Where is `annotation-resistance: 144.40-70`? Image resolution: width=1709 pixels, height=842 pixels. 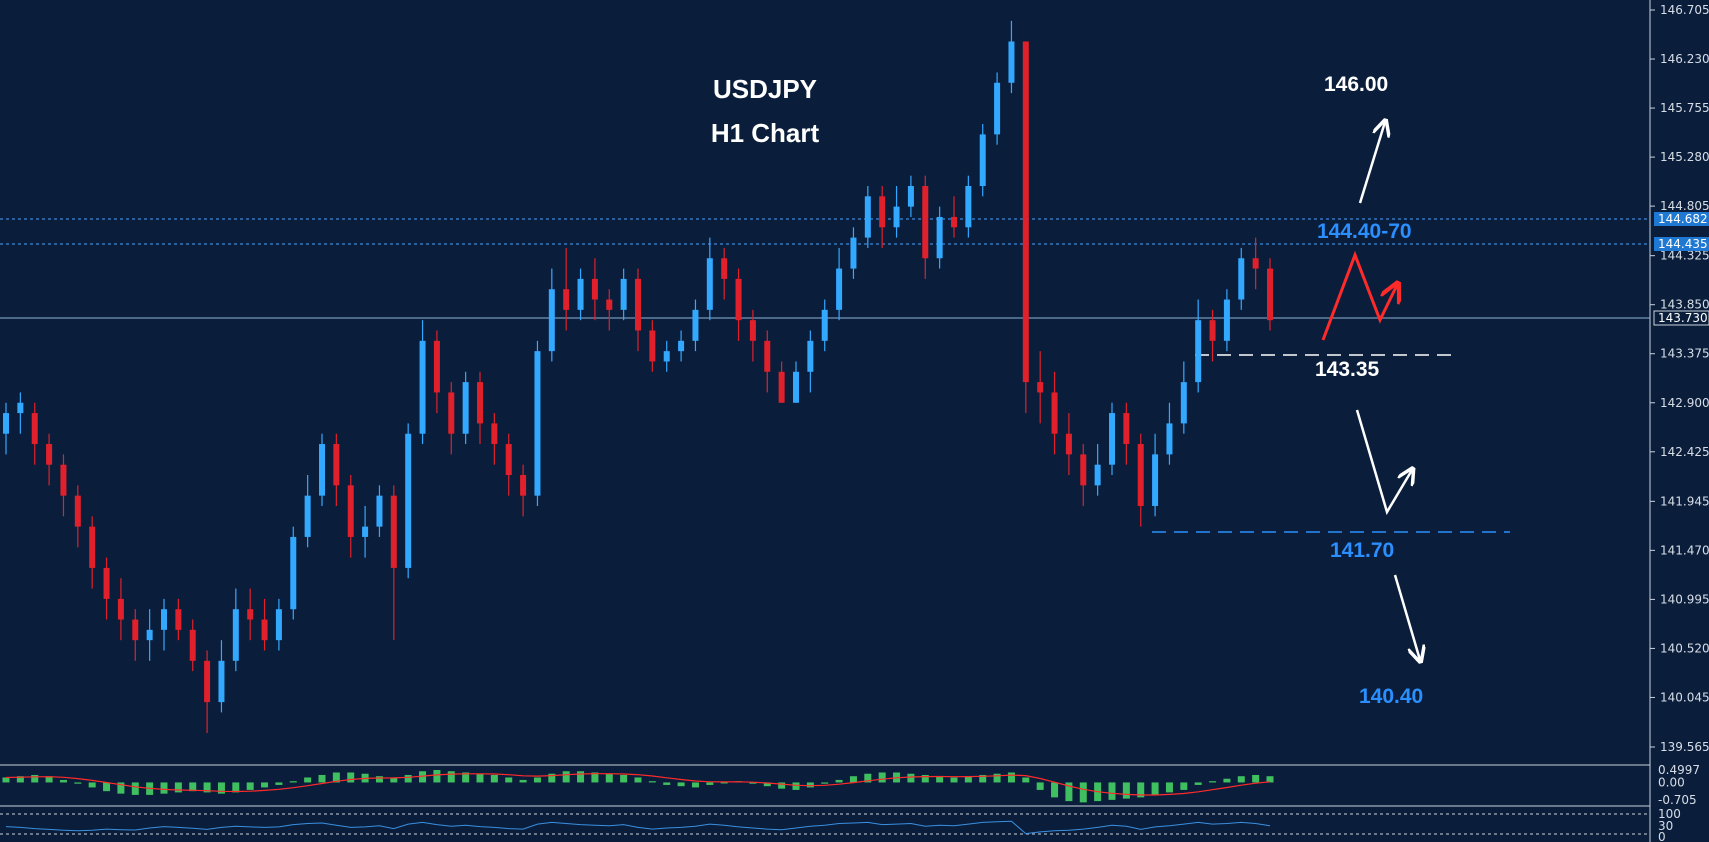 annotation-resistance: 144.40-70 is located at coordinates (1364, 231).